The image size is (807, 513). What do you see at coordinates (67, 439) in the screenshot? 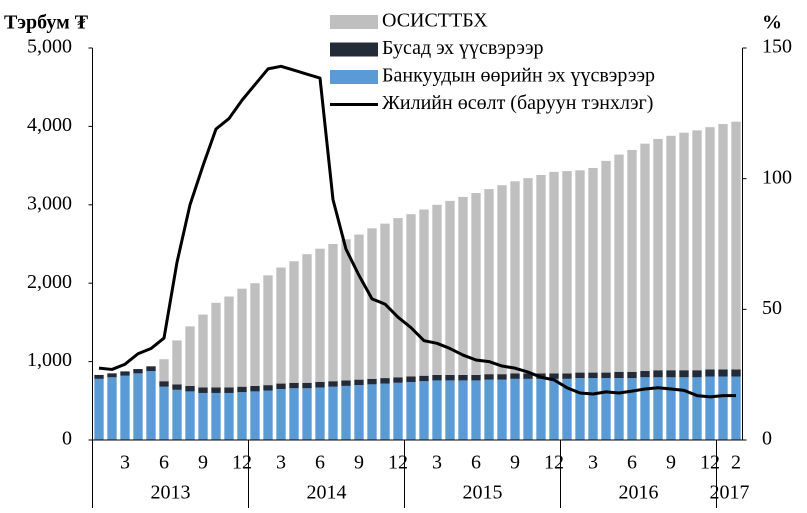
I see `y-tick-label: 0` at bounding box center [67, 439].